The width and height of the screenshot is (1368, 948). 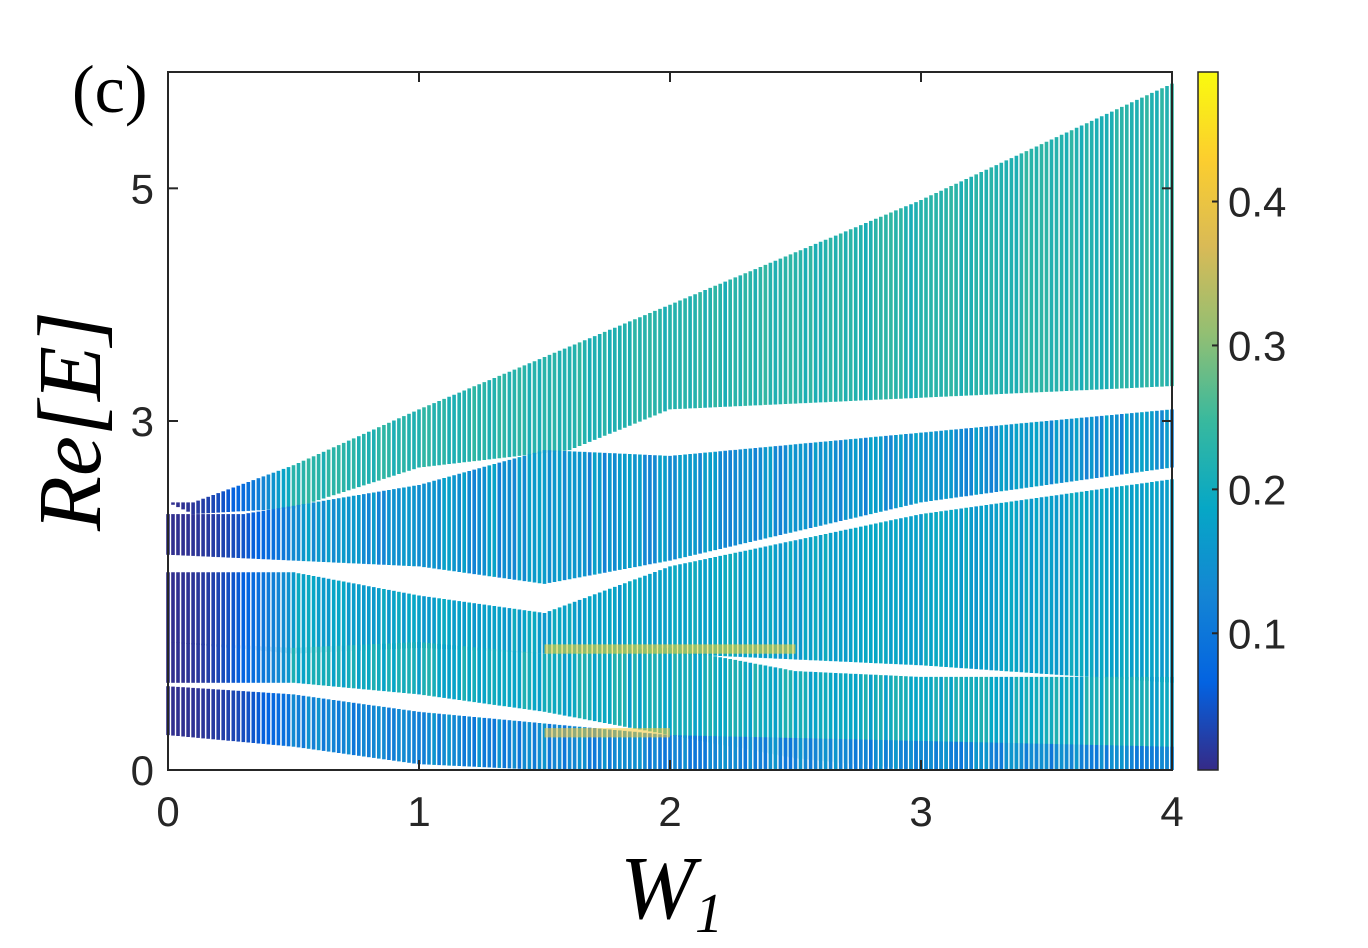 I want to click on x-axis-label-main: W, so click(x=661, y=888).